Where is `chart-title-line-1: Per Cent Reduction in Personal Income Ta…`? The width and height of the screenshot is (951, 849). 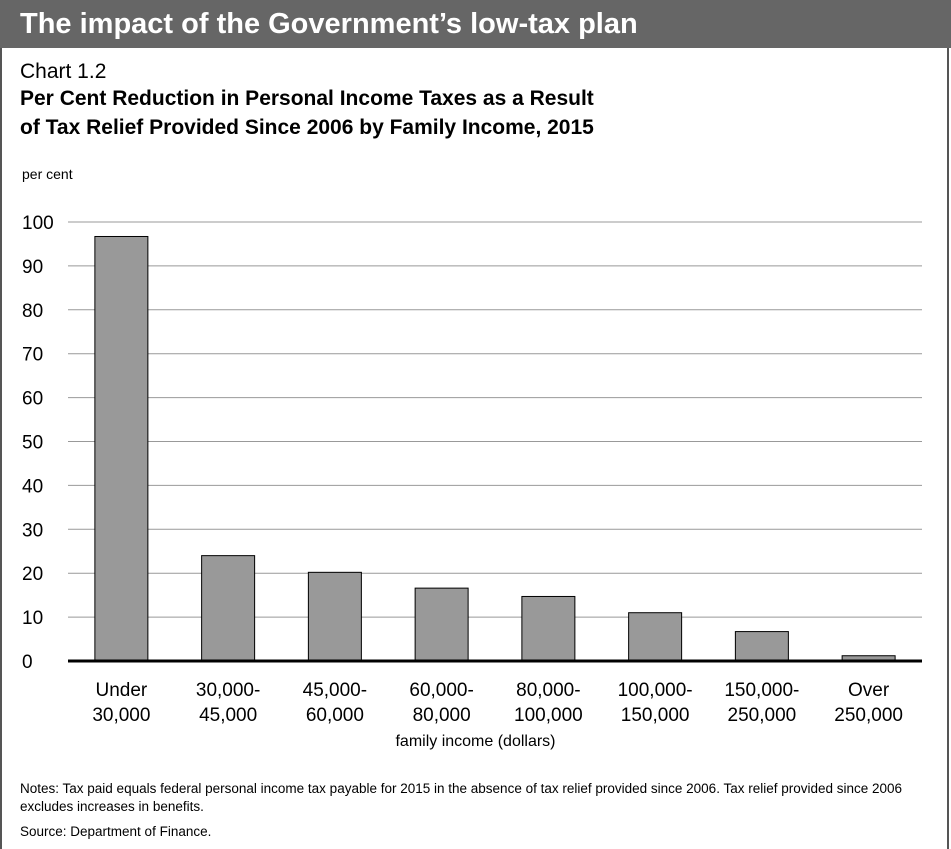
chart-title-line-1: Per Cent Reduction in Personal Income Ta… is located at coordinates (307, 98).